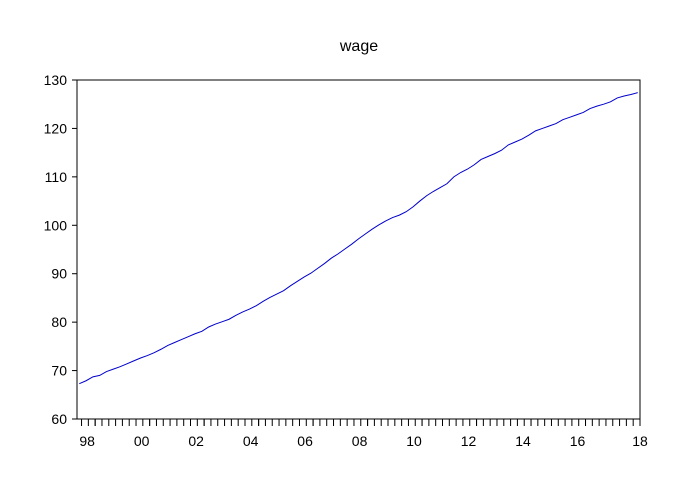 The height and width of the screenshot is (480, 684). What do you see at coordinates (640, 441) in the screenshot?
I see `x-tick-label: 18` at bounding box center [640, 441].